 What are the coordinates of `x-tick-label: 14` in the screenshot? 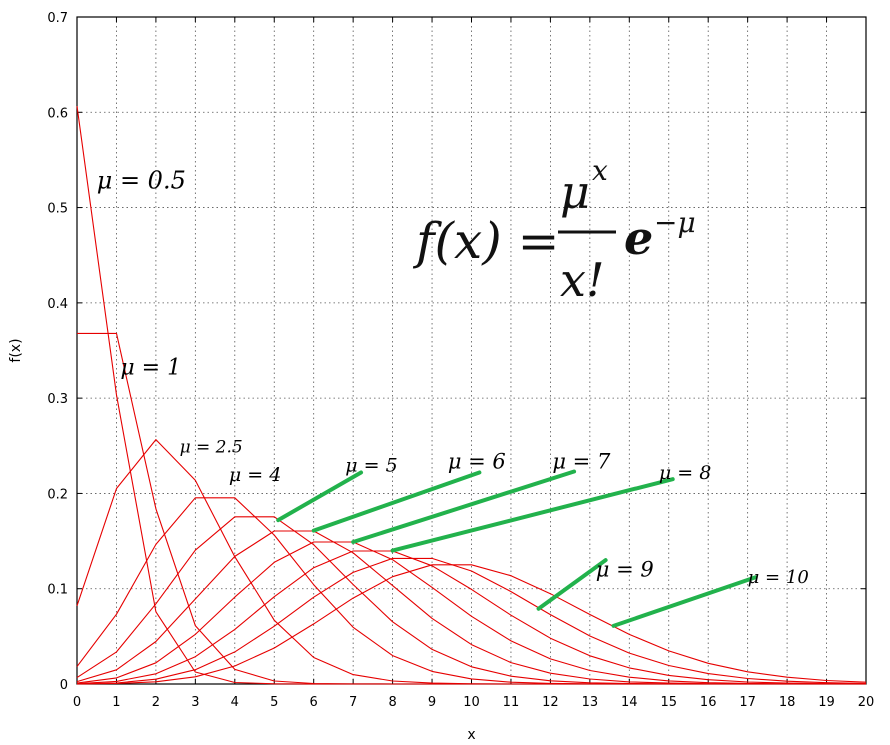 It's located at (629, 702).